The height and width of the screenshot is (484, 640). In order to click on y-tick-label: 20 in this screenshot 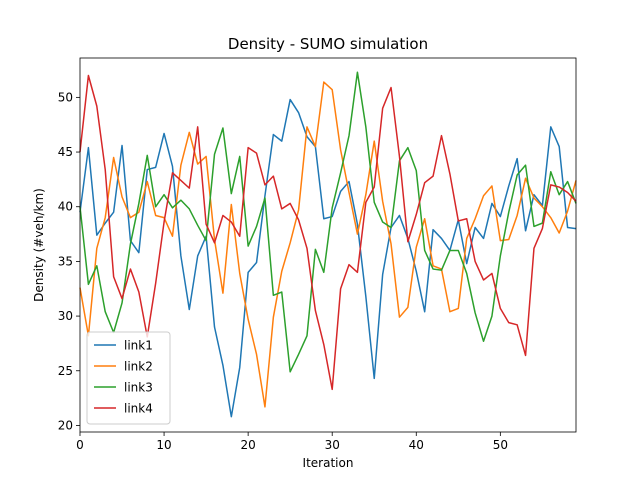, I will do `click(65, 425)`.